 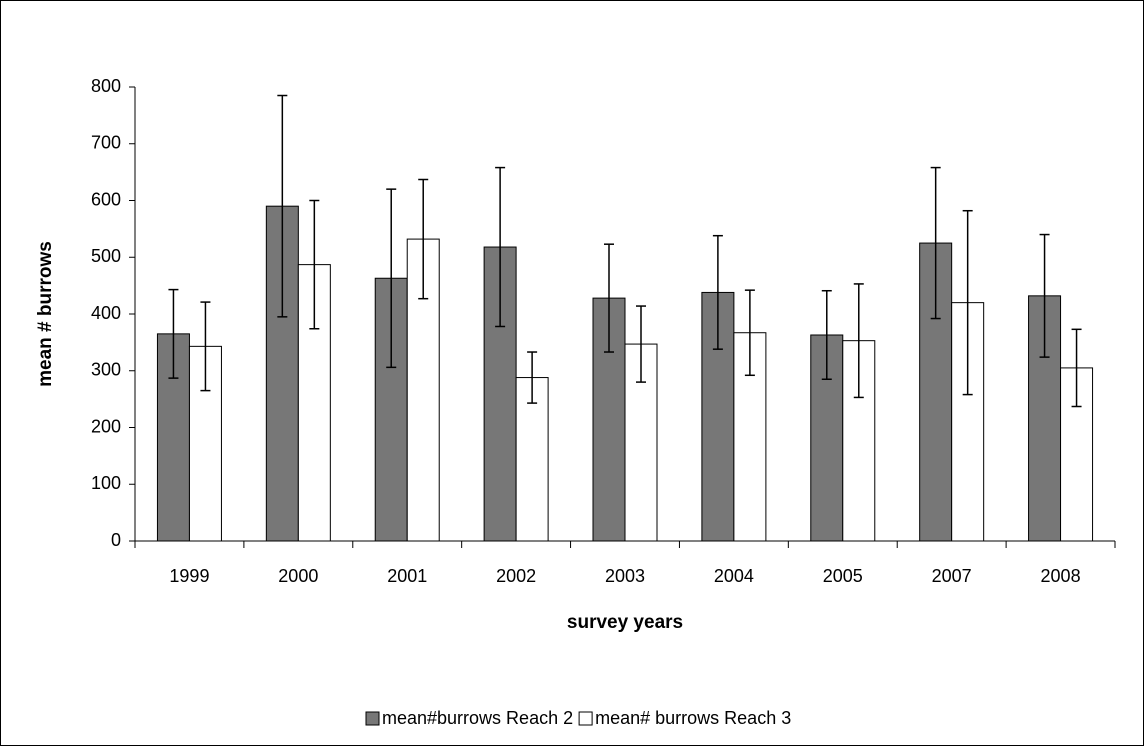 What do you see at coordinates (106, 426) in the screenshot?
I see `y-tick-label: 200` at bounding box center [106, 426].